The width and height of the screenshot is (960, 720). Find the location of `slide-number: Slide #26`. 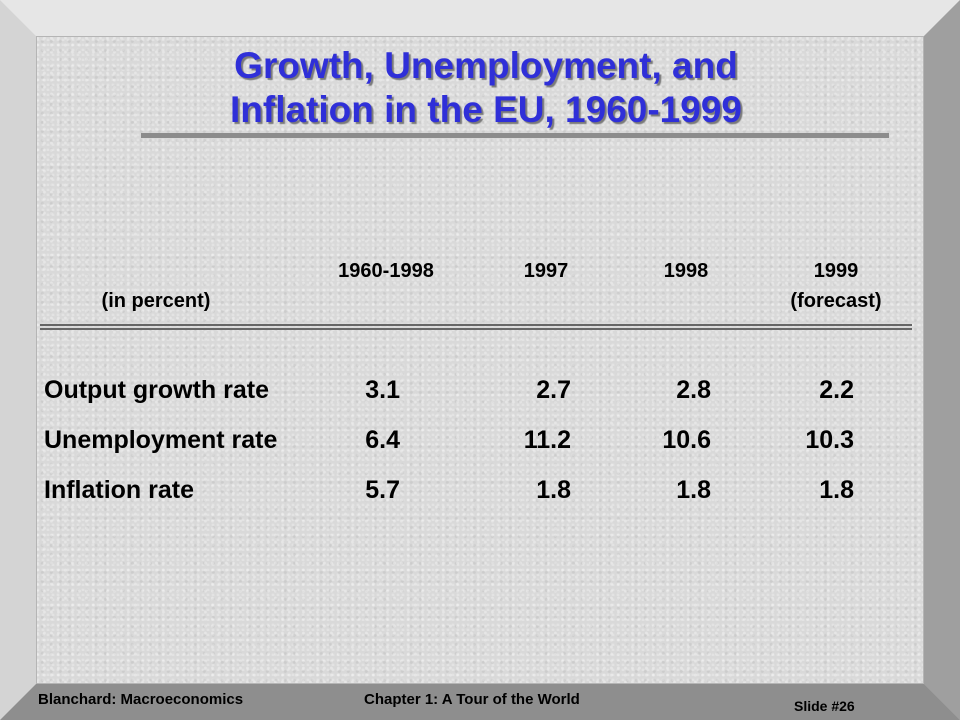

slide-number: Slide #26 is located at coordinates (824, 706).